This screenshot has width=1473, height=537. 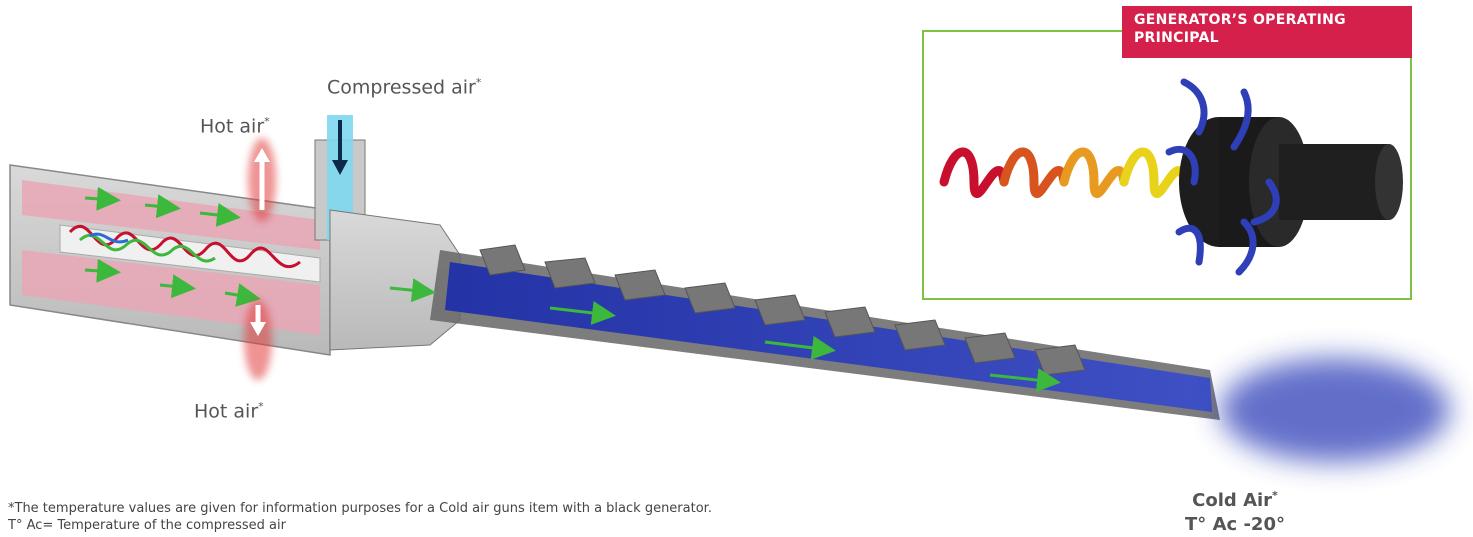 I want to click on cold-air-heading: Cold Air*, so click(x=1235, y=498).